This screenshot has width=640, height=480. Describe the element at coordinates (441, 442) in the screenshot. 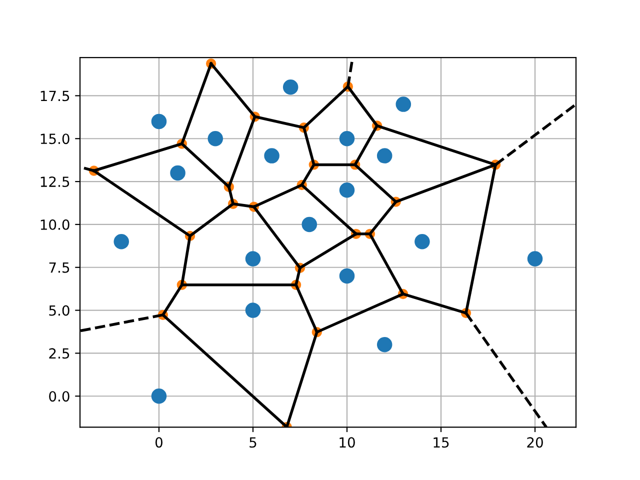

I see `x-tick-label: 15` at that location.